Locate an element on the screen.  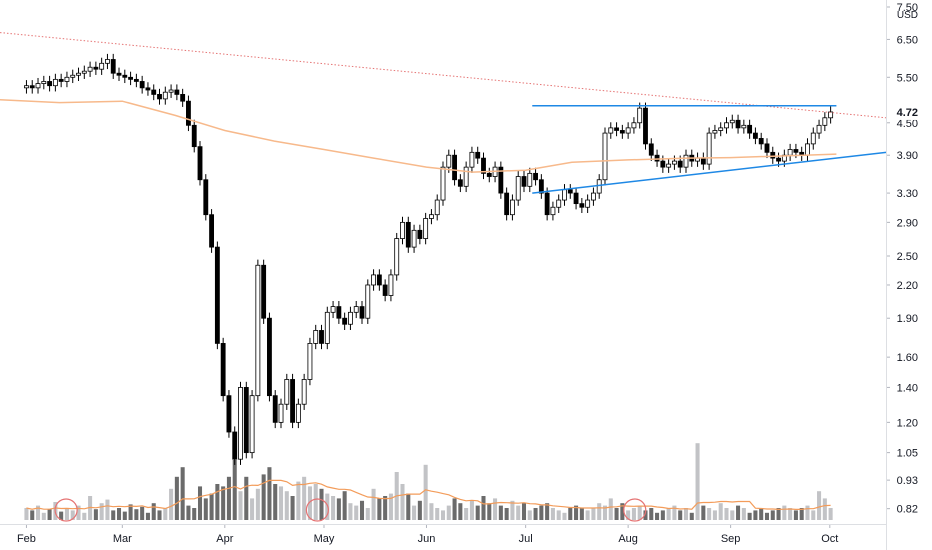
y-tick-label: 0.93 is located at coordinates (907, 481).